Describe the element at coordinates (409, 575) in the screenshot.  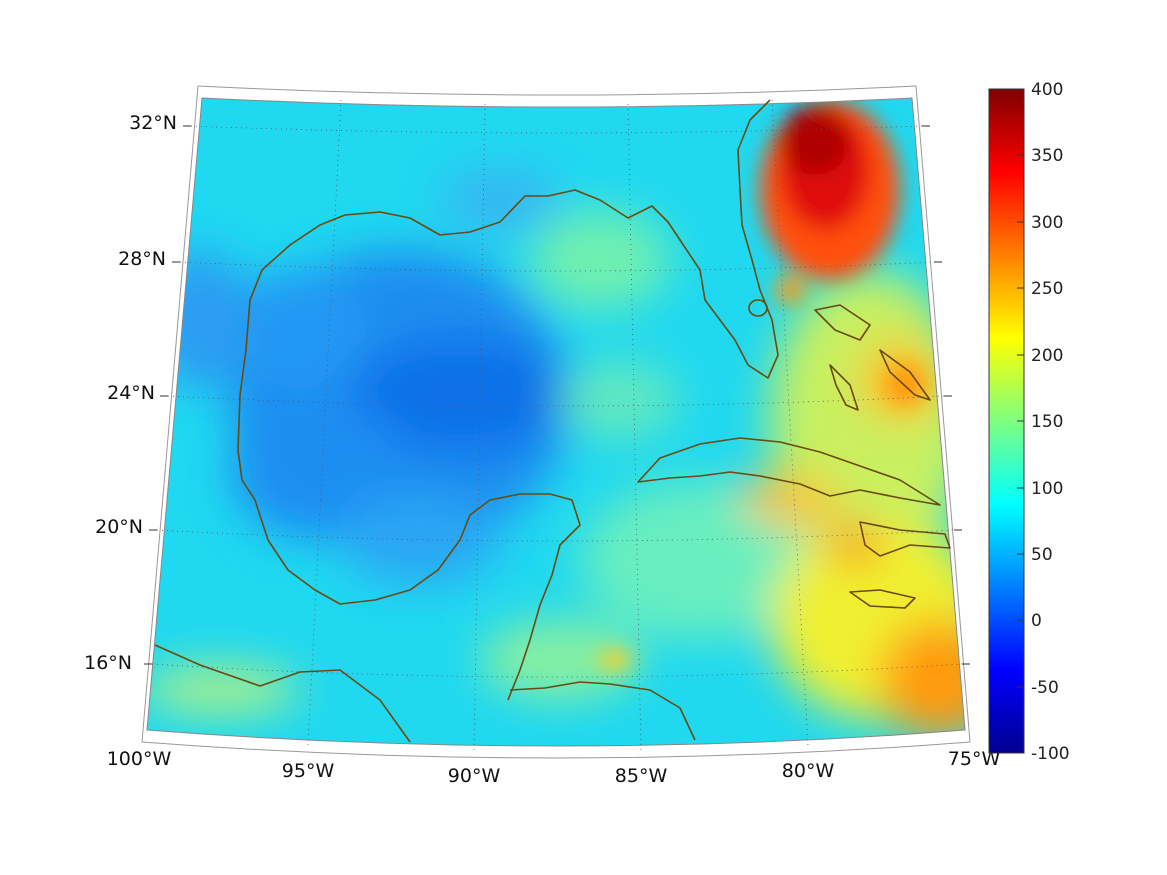
I see `mexico-gulf-coast` at that location.